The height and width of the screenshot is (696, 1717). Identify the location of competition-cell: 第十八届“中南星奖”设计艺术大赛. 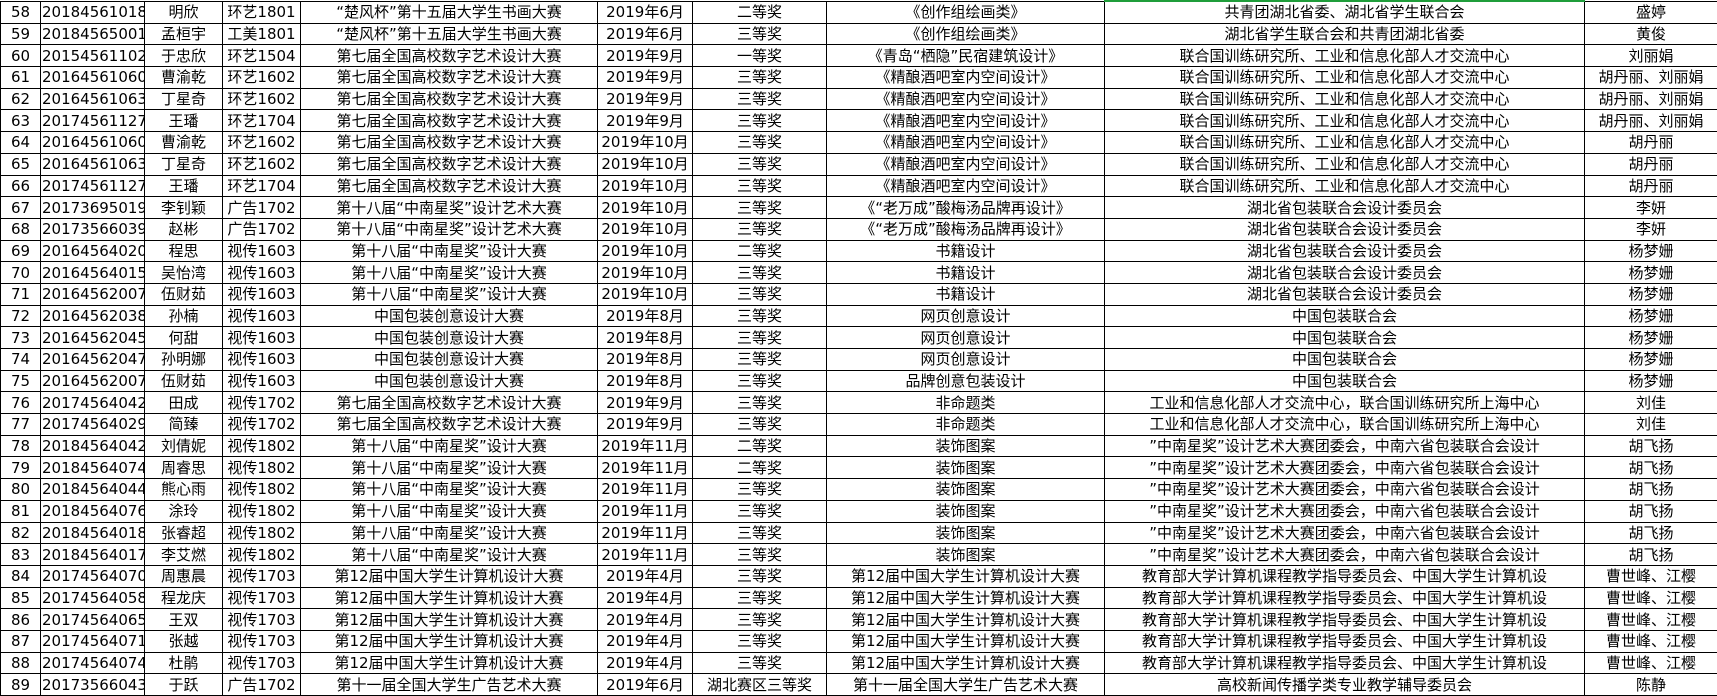
(449, 229).